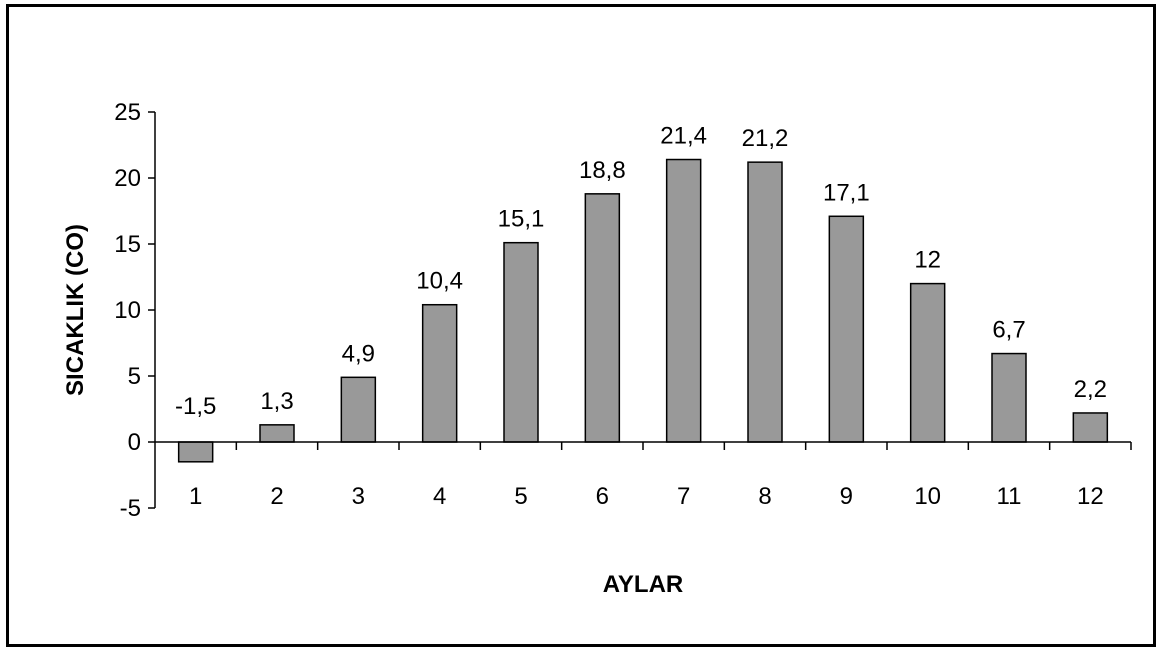 This screenshot has height=657, width=1166. What do you see at coordinates (521, 219) in the screenshot?
I see `data-label: 15,1` at bounding box center [521, 219].